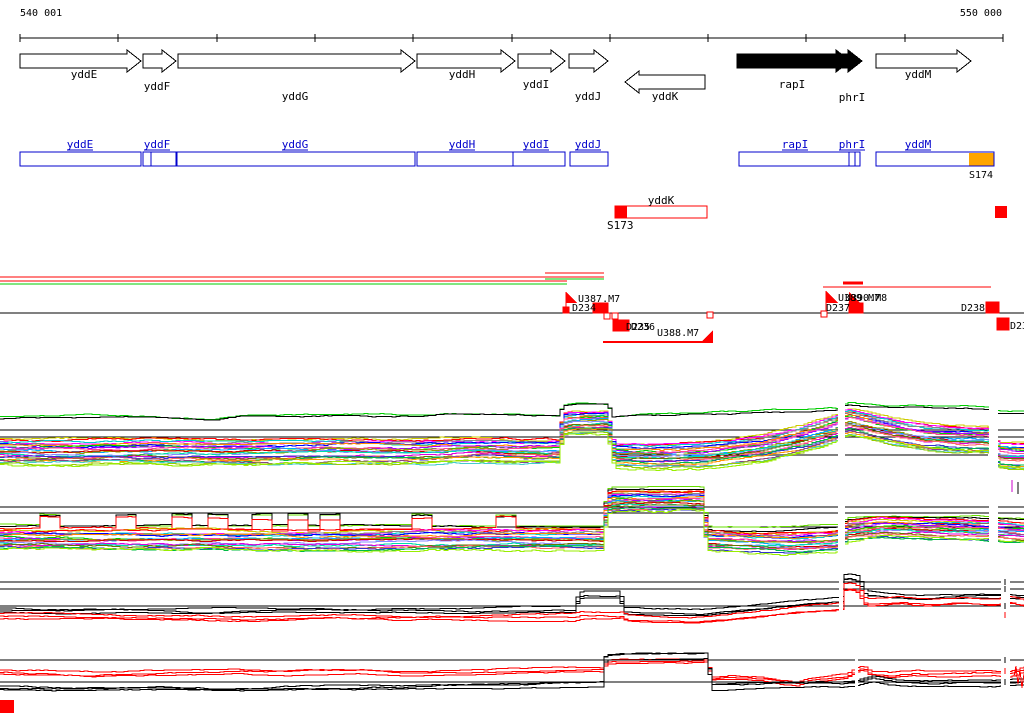  Describe the element at coordinates (799, 159) in the screenshot. I see `gene-box-rapI` at that location.